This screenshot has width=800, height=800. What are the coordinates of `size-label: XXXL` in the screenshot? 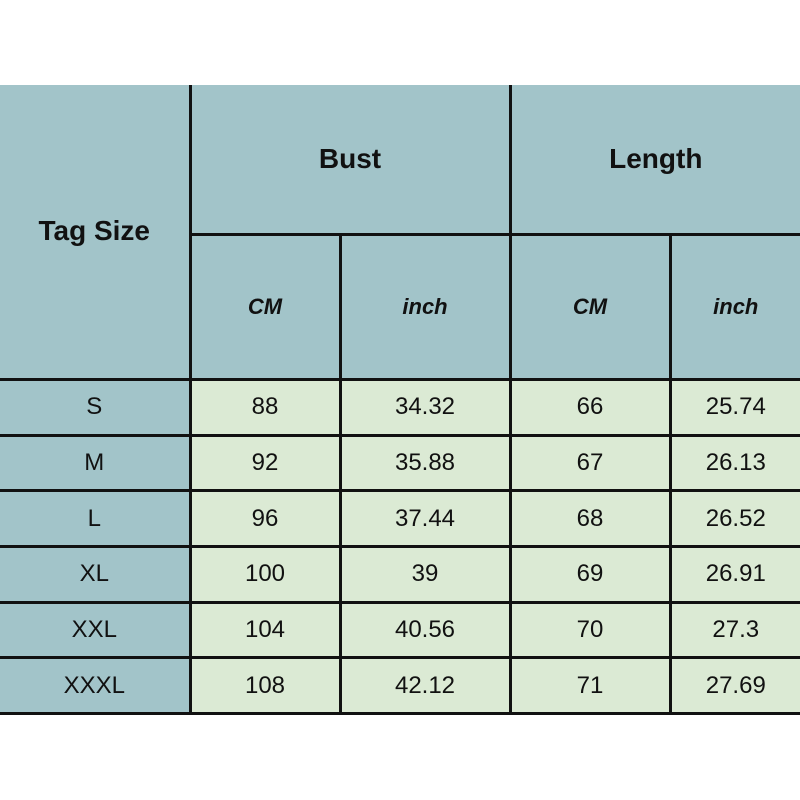 It's located at (96, 685).